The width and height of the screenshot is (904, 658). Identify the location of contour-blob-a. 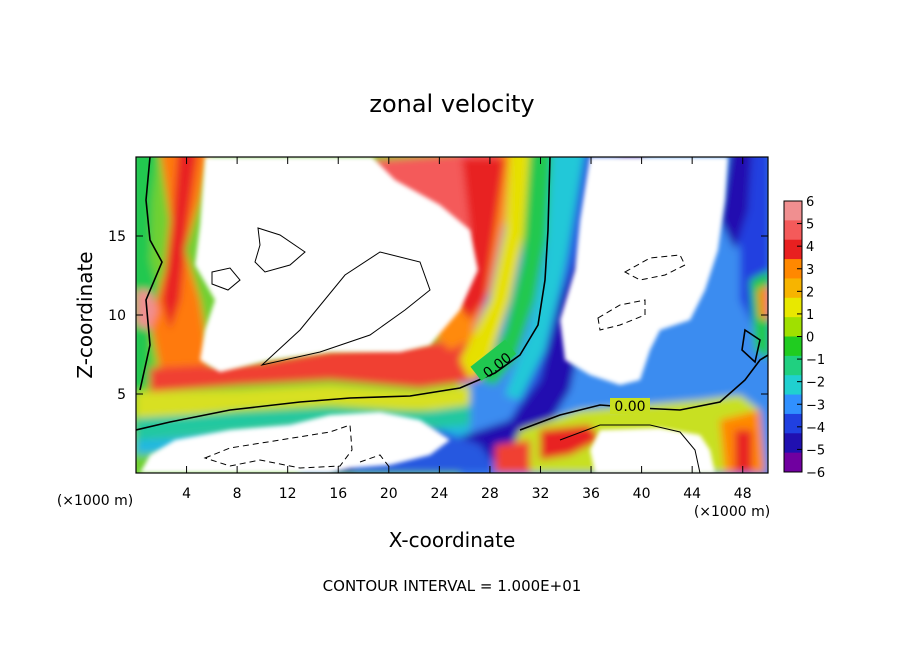
(280, 250).